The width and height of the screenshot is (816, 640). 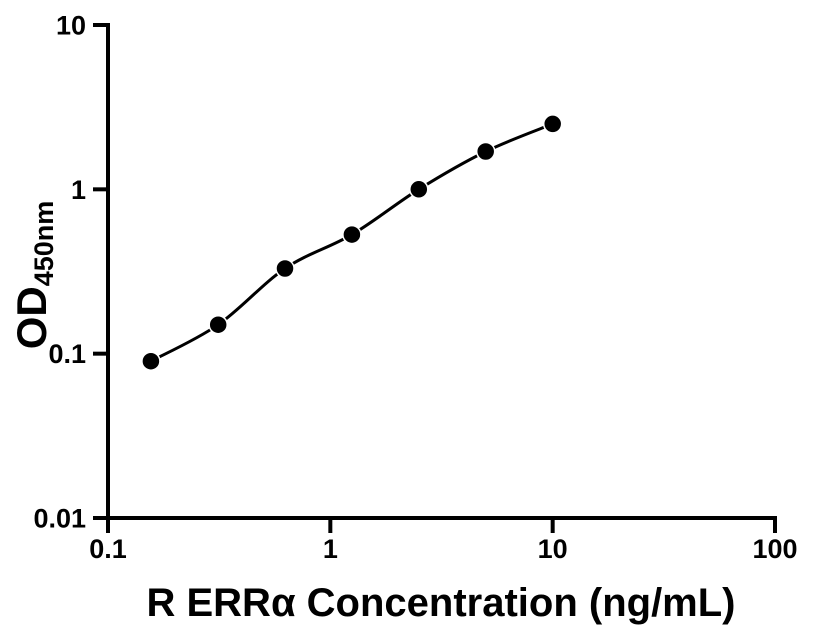 What do you see at coordinates (59, 519) in the screenshot?
I see `y-axis-tick-label: 0.01` at bounding box center [59, 519].